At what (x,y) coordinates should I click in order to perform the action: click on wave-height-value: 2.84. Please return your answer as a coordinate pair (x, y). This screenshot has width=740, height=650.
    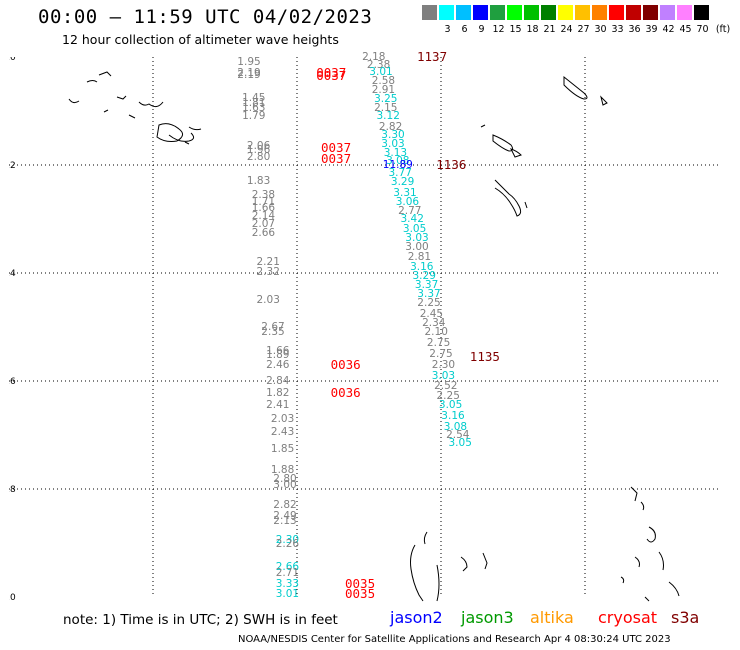
    Looking at the image, I should click on (278, 380).